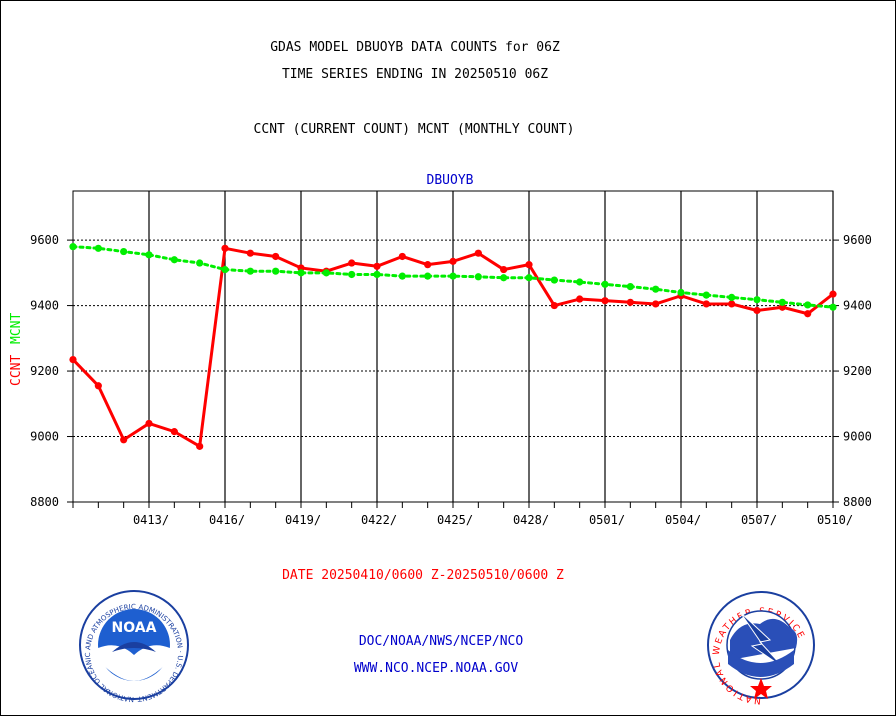  What do you see at coordinates (441, 641) in the screenshot?
I see `org-path-link: DOC/NOAA/NWS/NCEP/NCO` at bounding box center [441, 641].